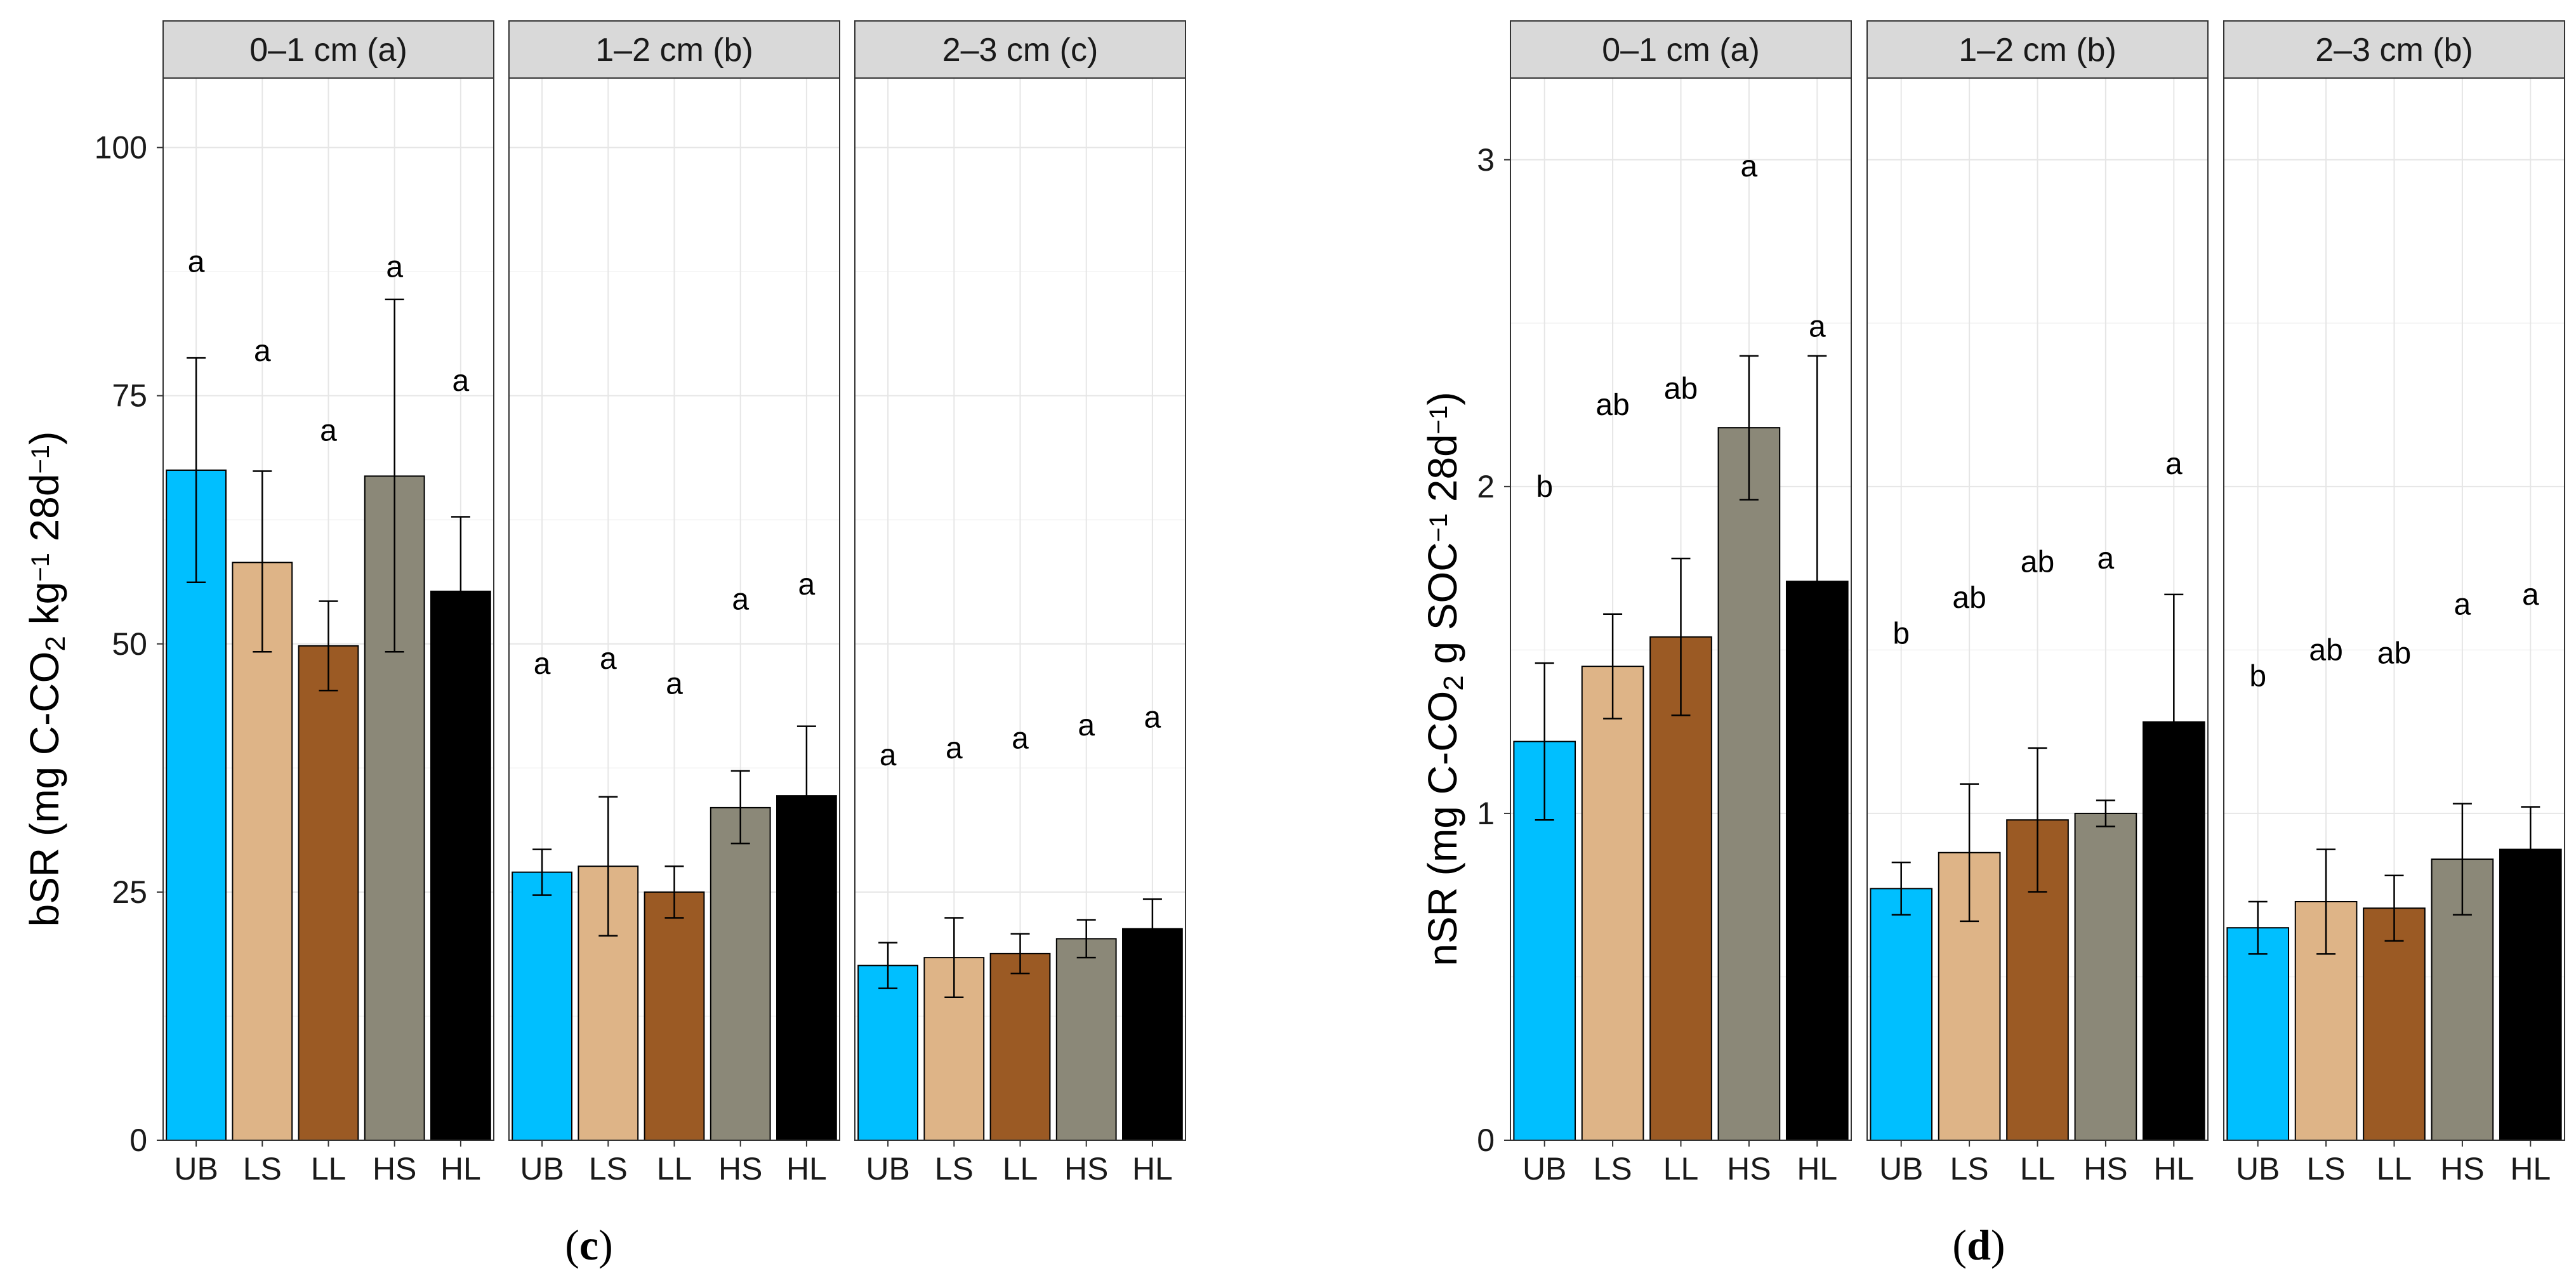 This screenshot has width=2576, height=1283. I want to click on y-tick-label: 25, so click(129, 892).